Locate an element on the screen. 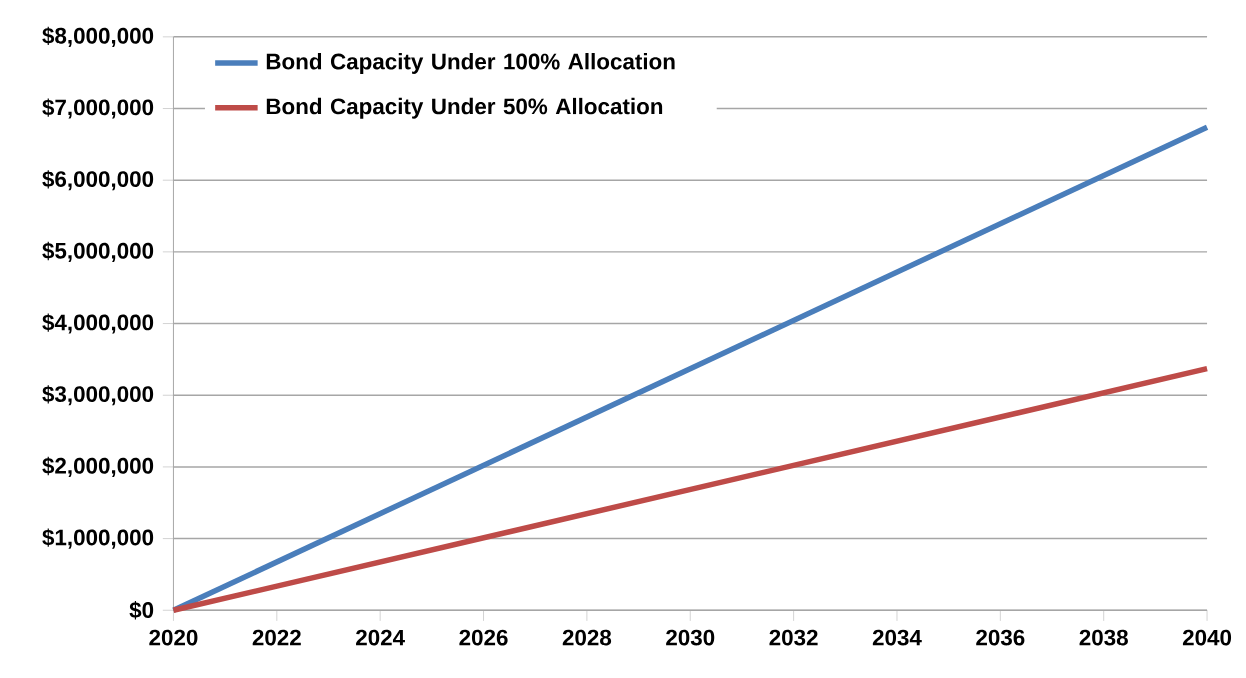  x-tick-label: 2040 is located at coordinates (1207, 637).